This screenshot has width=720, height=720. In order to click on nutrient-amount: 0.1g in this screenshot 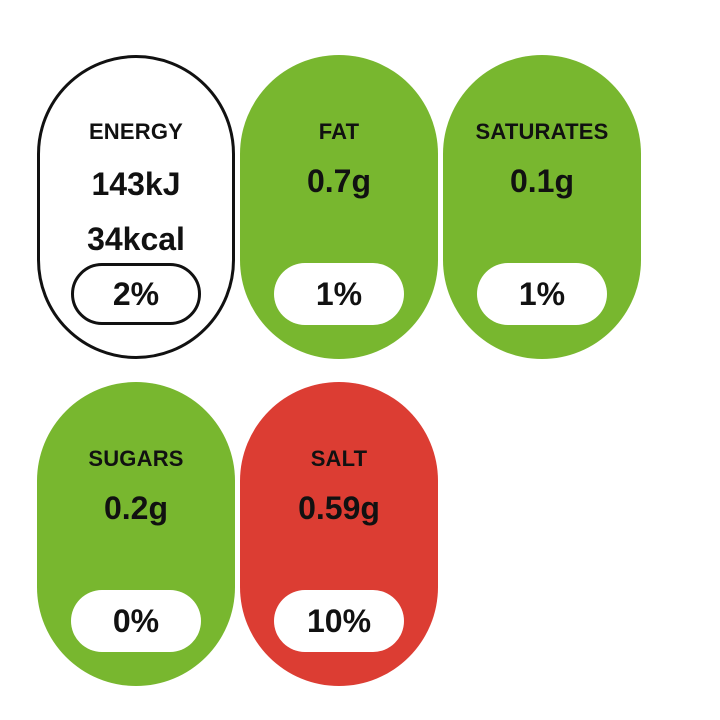, I will do `click(542, 181)`.